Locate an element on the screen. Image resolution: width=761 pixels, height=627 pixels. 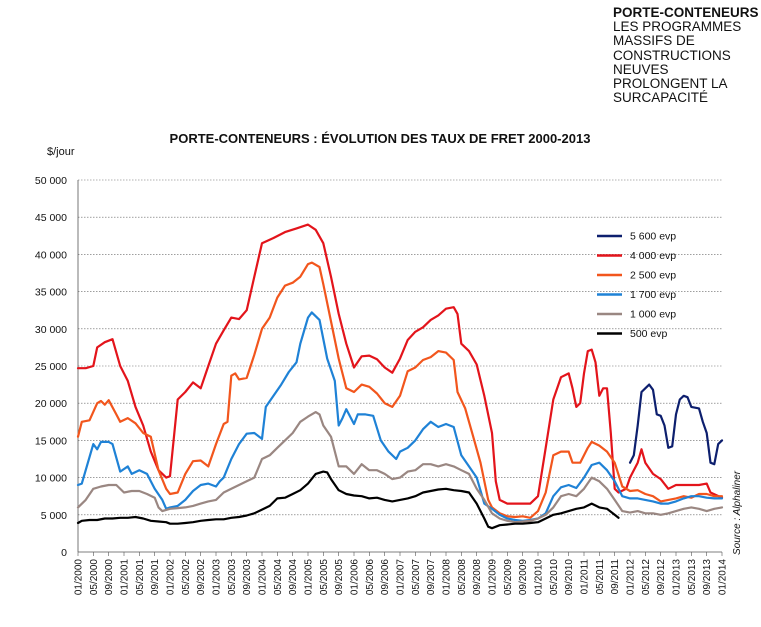
y-tick-label: 15 000 is located at coordinates (51, 441).